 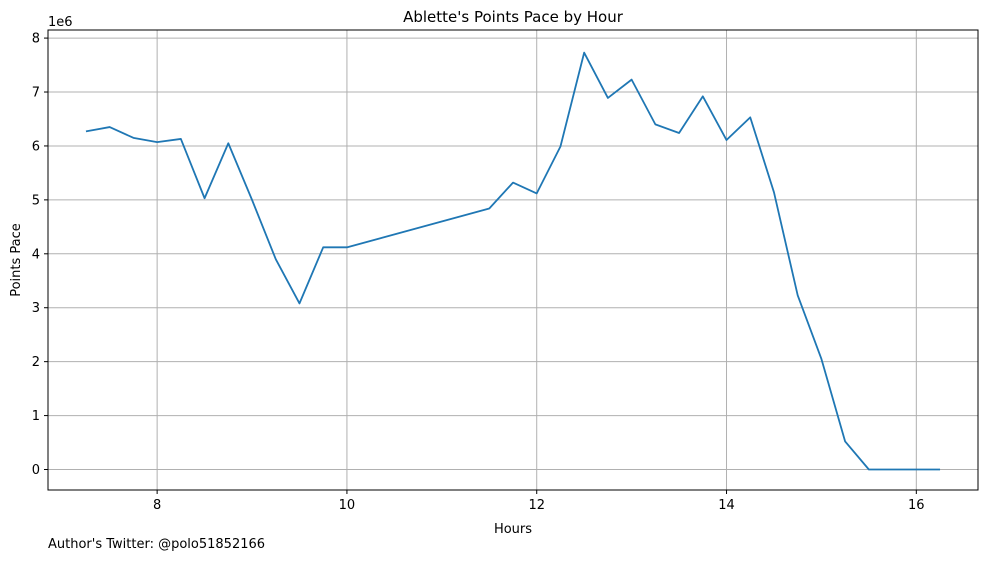 I want to click on y-tick-label: 8, so click(x=36, y=39).